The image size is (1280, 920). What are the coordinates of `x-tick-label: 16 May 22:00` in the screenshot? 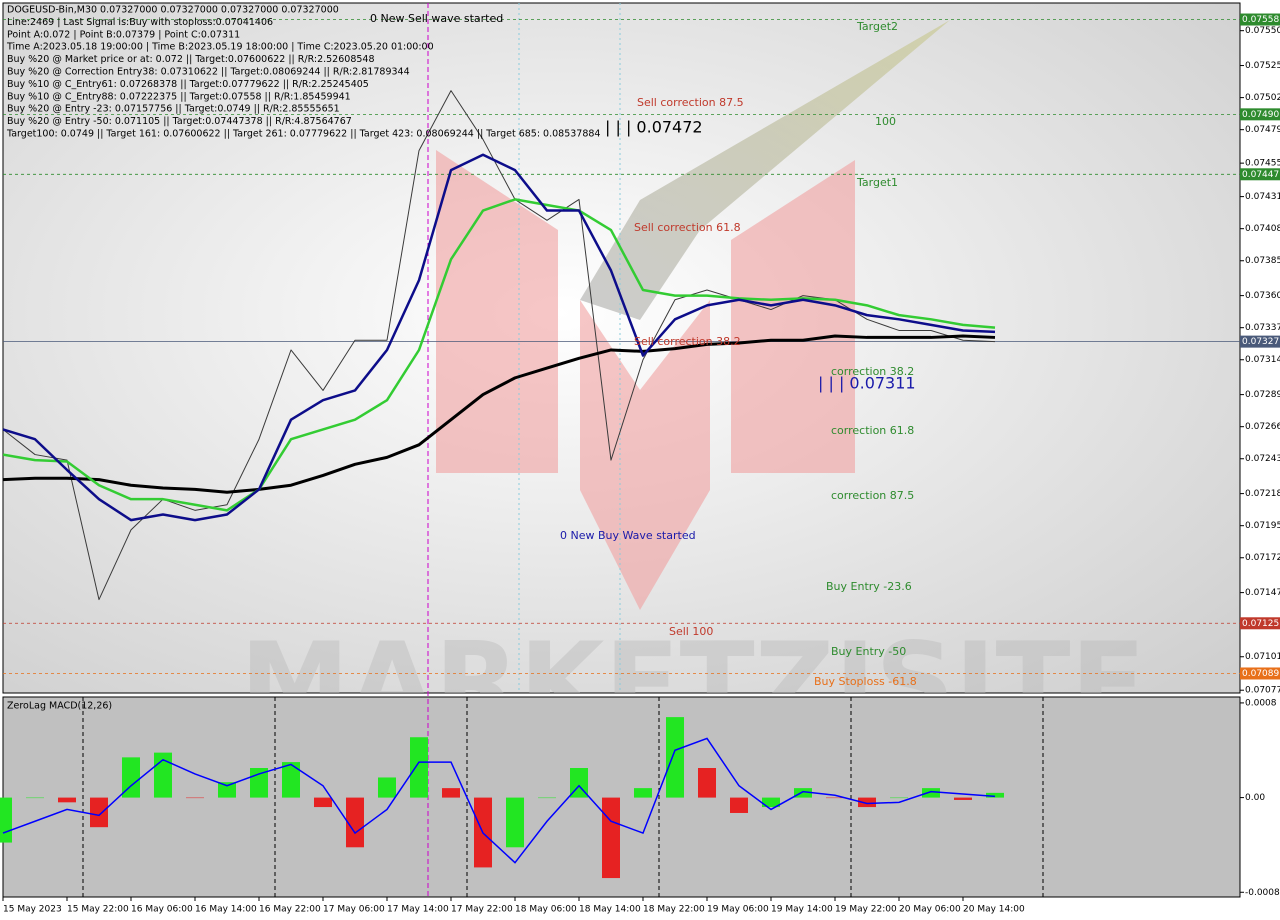 It's located at (290, 910).